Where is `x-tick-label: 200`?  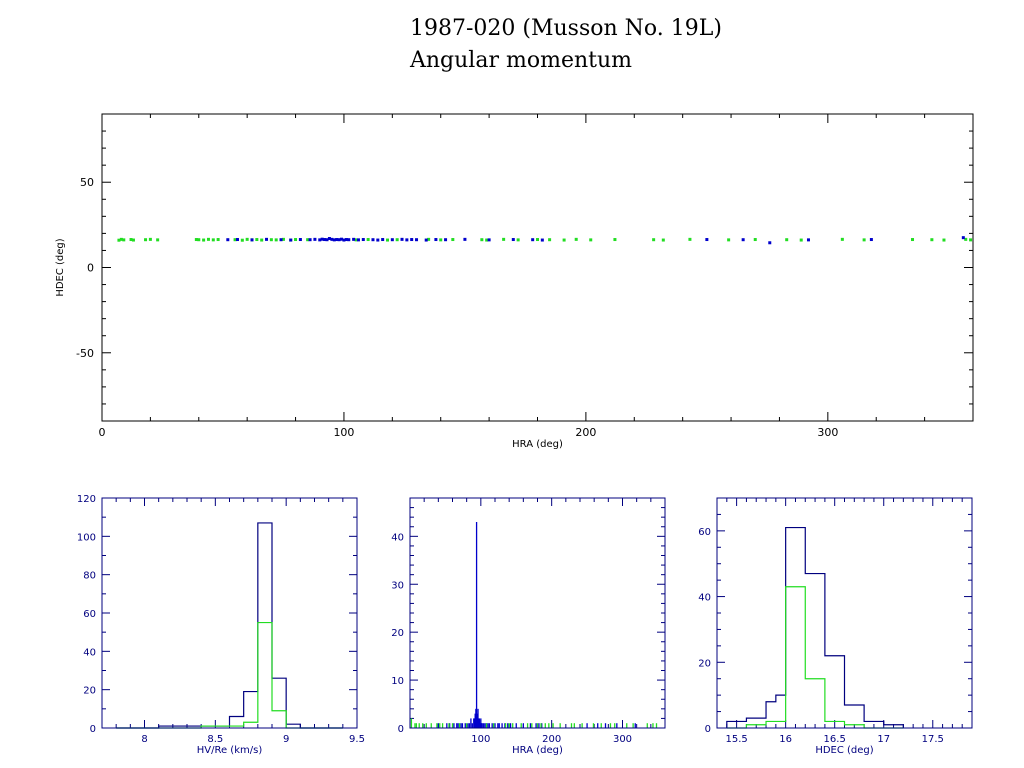
x-tick-label: 200 is located at coordinates (551, 739).